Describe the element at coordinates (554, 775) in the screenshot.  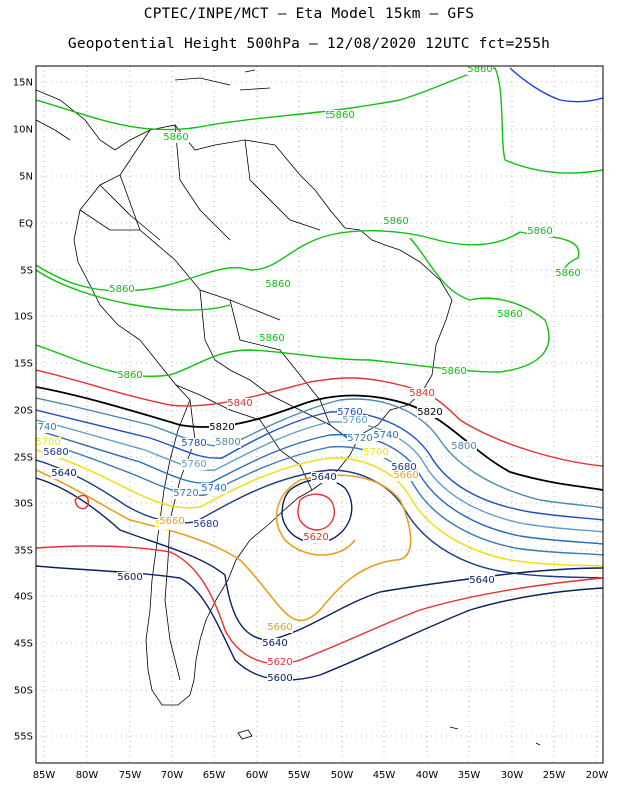
I see `lon-tick-label: 25W` at that location.